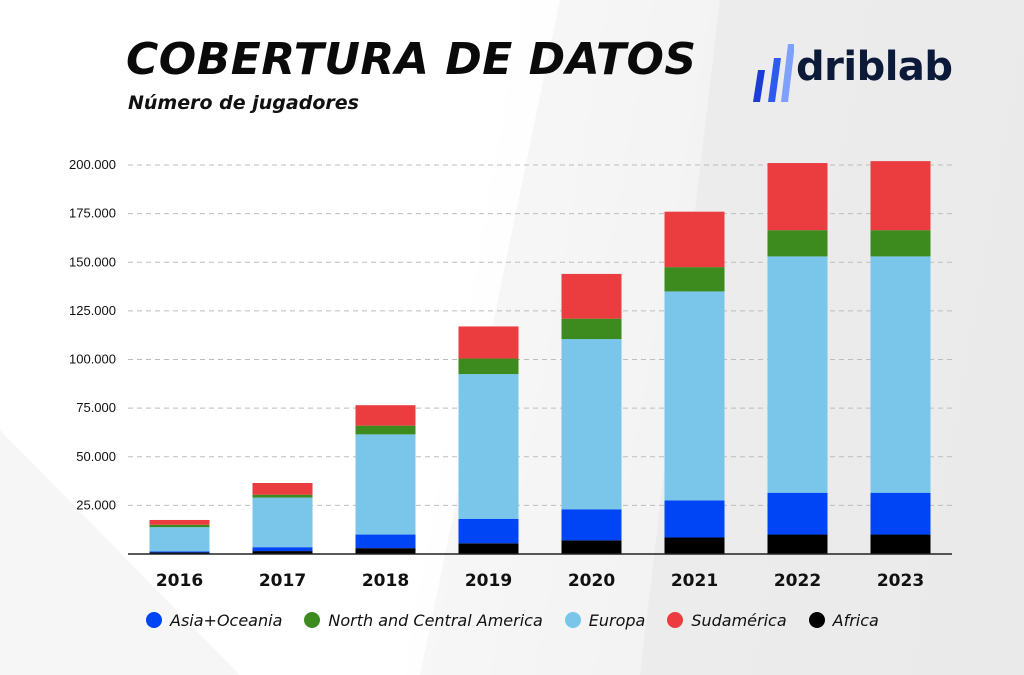 This screenshot has height=675, width=1024. What do you see at coordinates (92, 213) in the screenshot?
I see `y-tick-label: 175.000` at bounding box center [92, 213].